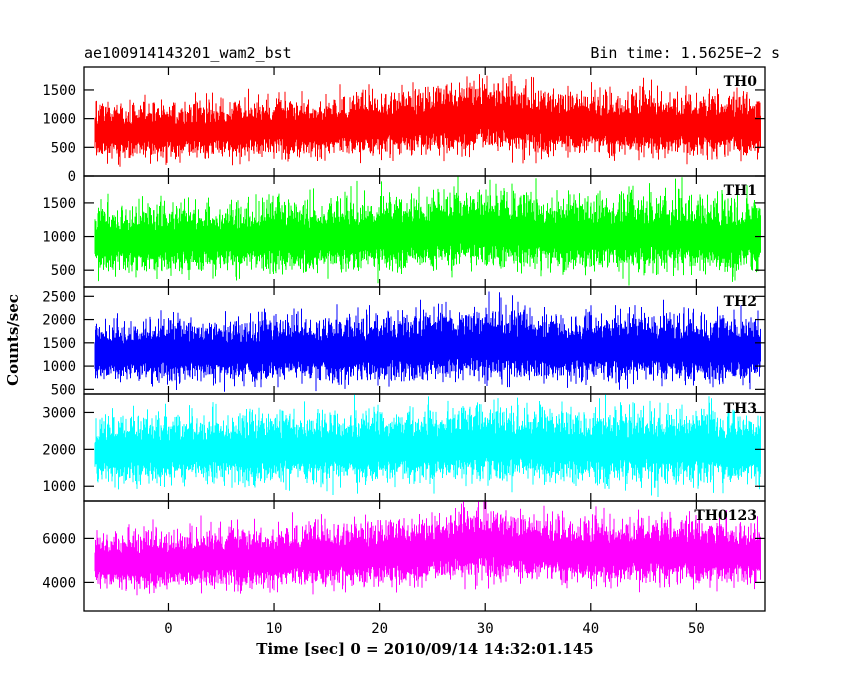 The width and height of the screenshot is (850, 680). Describe the element at coordinates (741, 82) in the screenshot. I see `panel-label: TH0` at that location.